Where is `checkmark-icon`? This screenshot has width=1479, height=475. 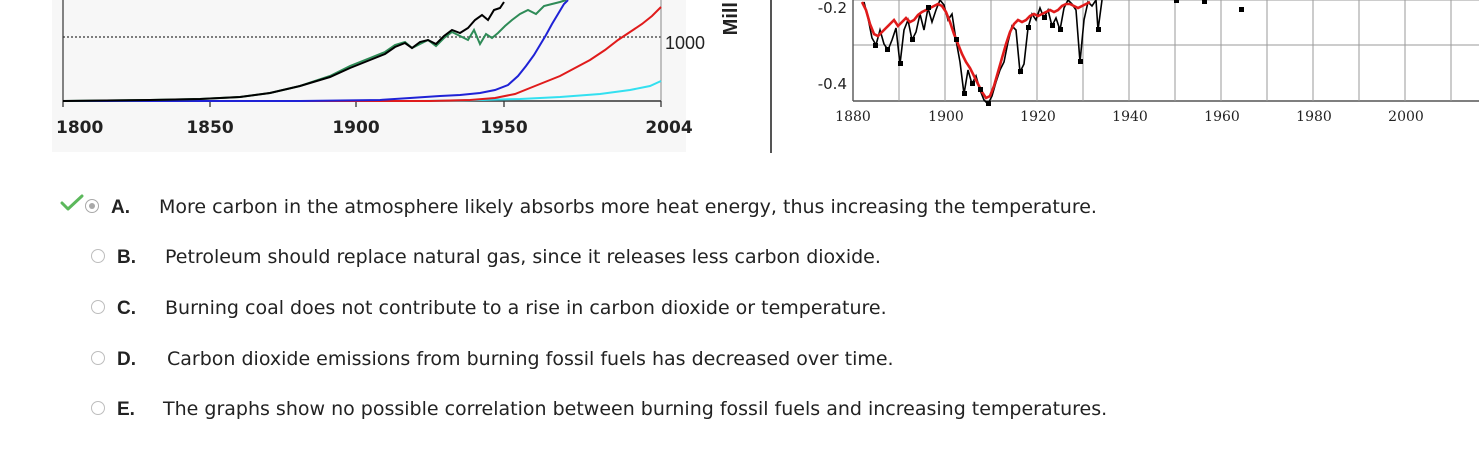 checkmark-icon is located at coordinates (72, 202).